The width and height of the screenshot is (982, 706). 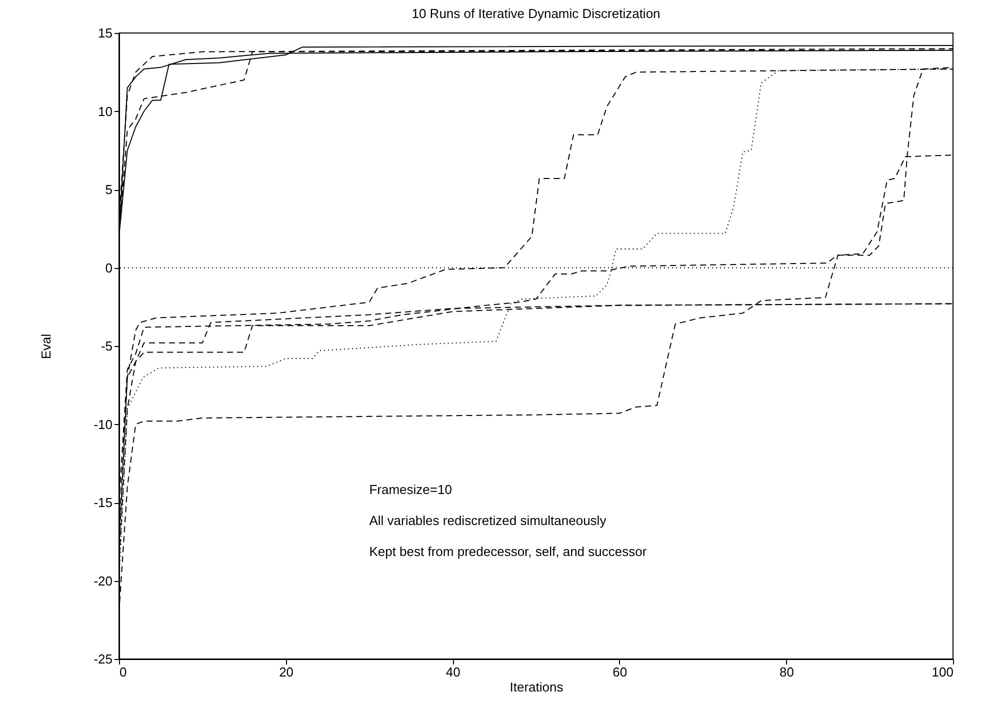 What do you see at coordinates (105, 111) in the screenshot?
I see `y-tick-label: 10` at bounding box center [105, 111].